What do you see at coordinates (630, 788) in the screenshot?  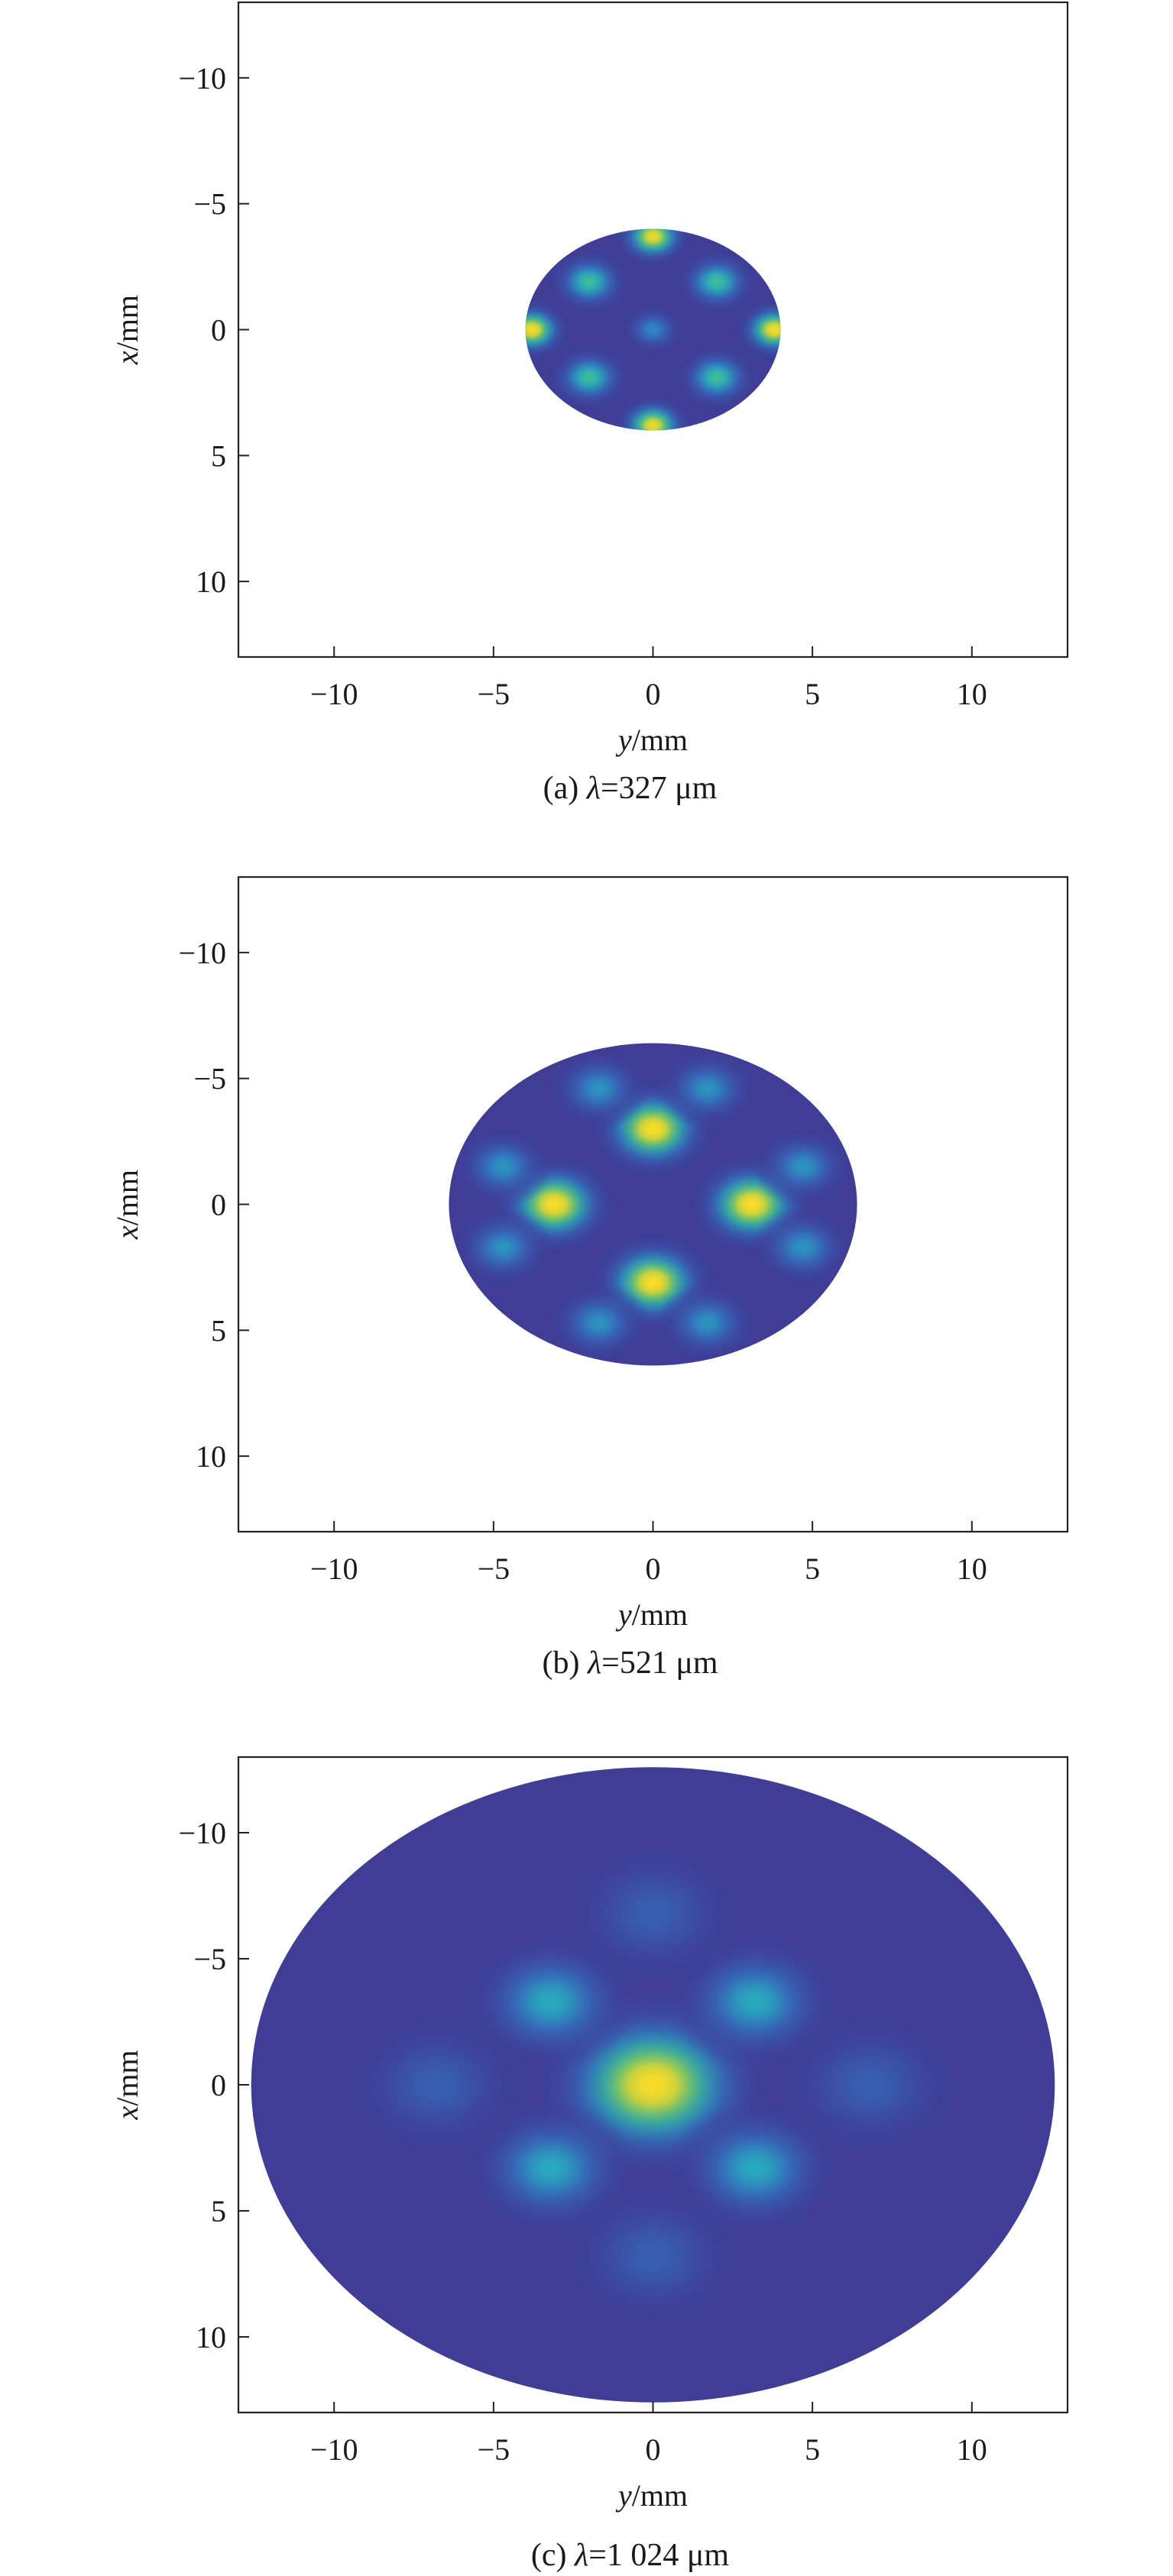 I see `panel-caption: (a) λ=327 μm` at bounding box center [630, 788].